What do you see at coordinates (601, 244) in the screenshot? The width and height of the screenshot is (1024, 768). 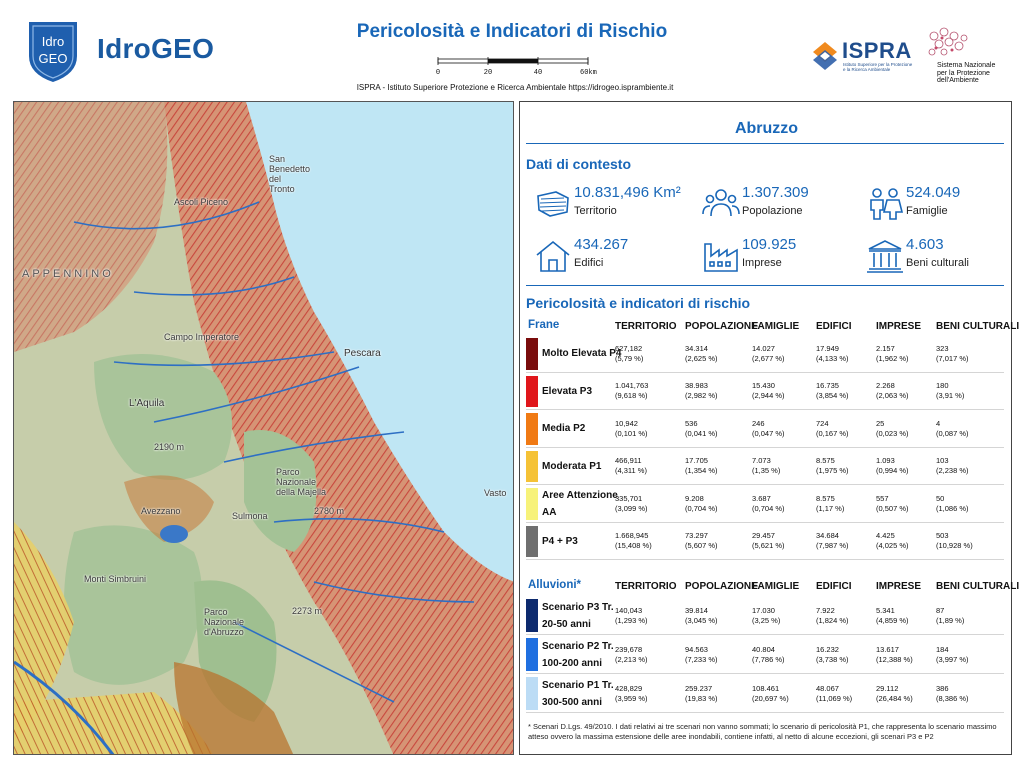 I see `kpi-buildings-value: 434.267` at bounding box center [601, 244].